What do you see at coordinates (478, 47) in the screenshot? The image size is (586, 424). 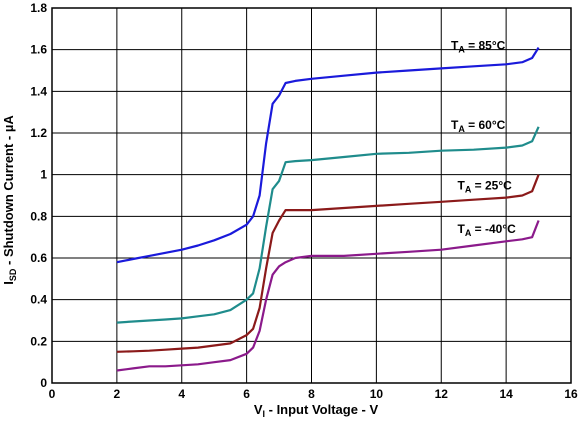 I see `series-label-0: TA = 85°C` at bounding box center [478, 47].